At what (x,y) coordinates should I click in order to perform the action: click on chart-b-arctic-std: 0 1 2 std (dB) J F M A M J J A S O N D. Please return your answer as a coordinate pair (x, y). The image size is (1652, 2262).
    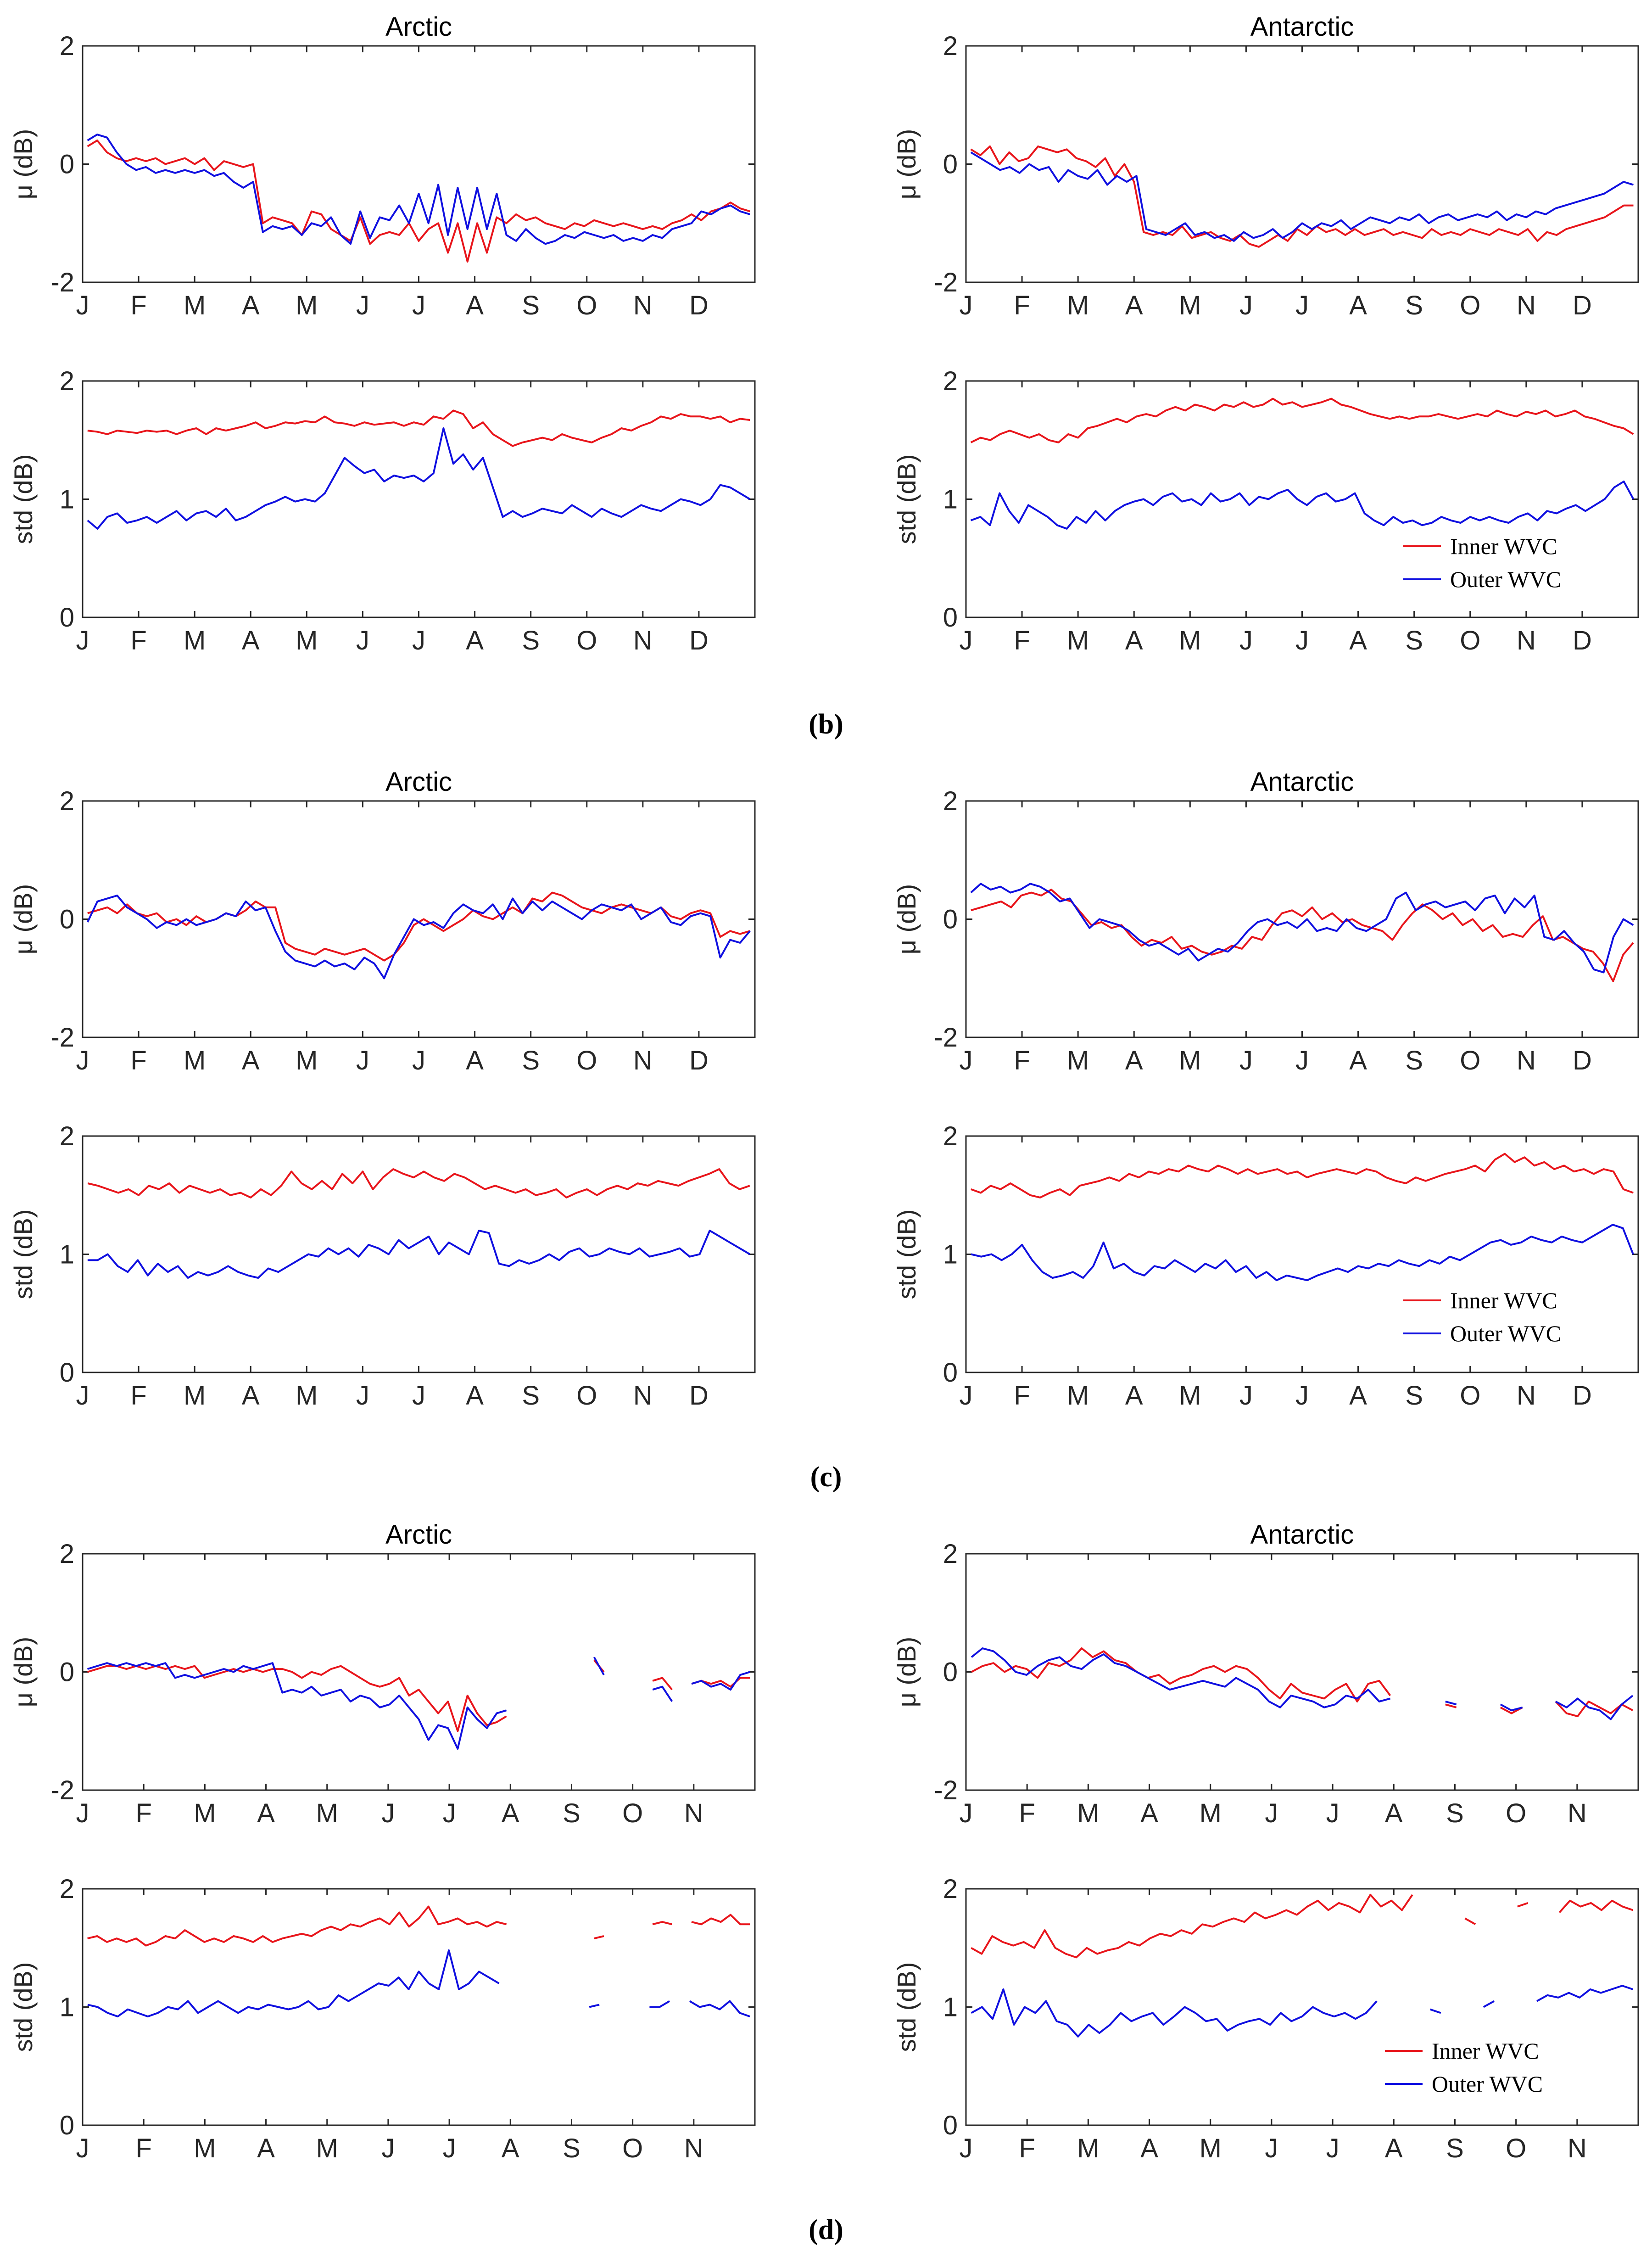
    Looking at the image, I should click on (382, 510).